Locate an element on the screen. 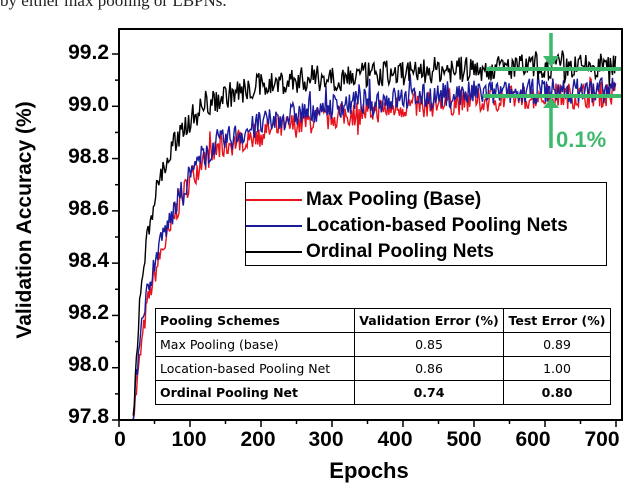 The width and height of the screenshot is (640, 490). table-header: Test Error (%) is located at coordinates (557, 320).